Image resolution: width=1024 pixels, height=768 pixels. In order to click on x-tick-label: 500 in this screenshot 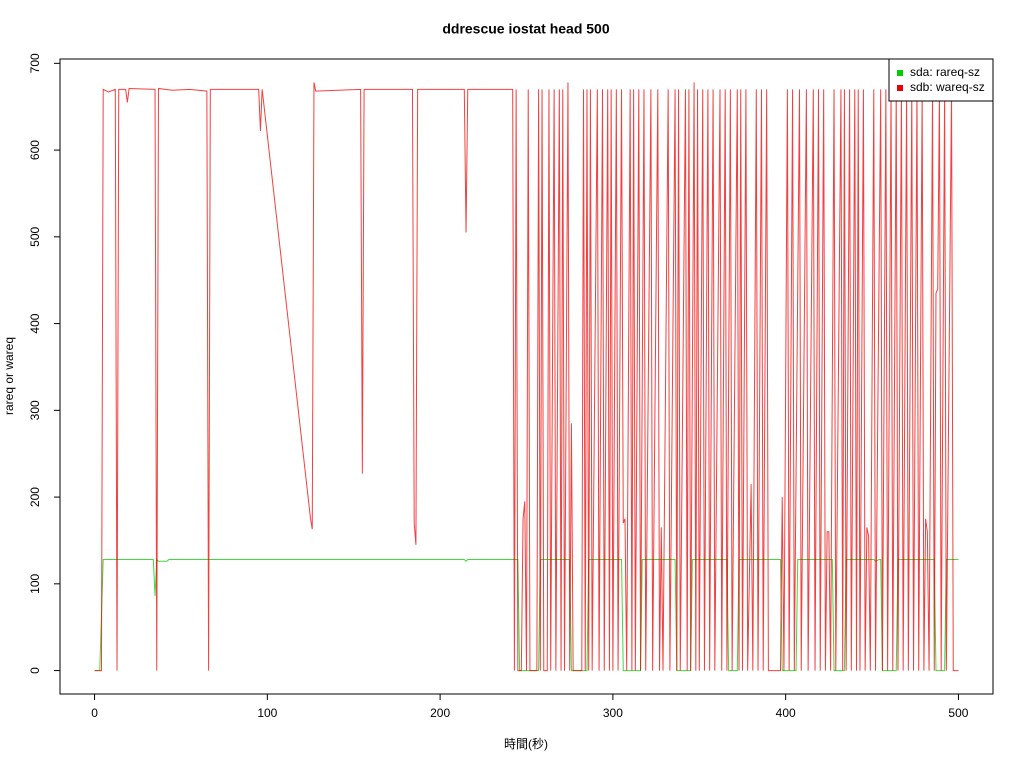, I will do `click(958, 713)`.